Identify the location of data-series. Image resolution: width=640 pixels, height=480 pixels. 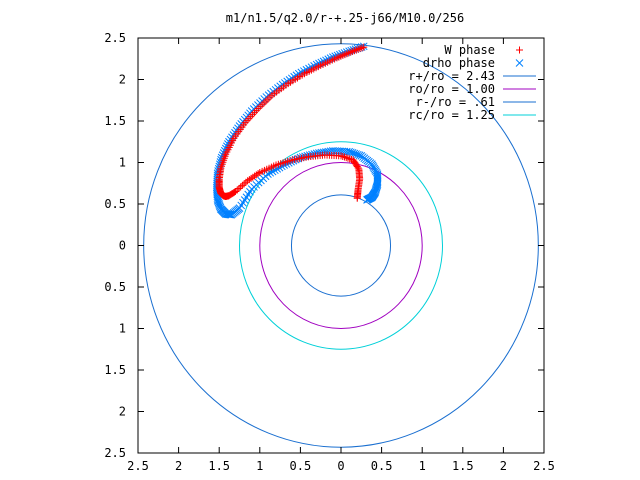
(297, 130).